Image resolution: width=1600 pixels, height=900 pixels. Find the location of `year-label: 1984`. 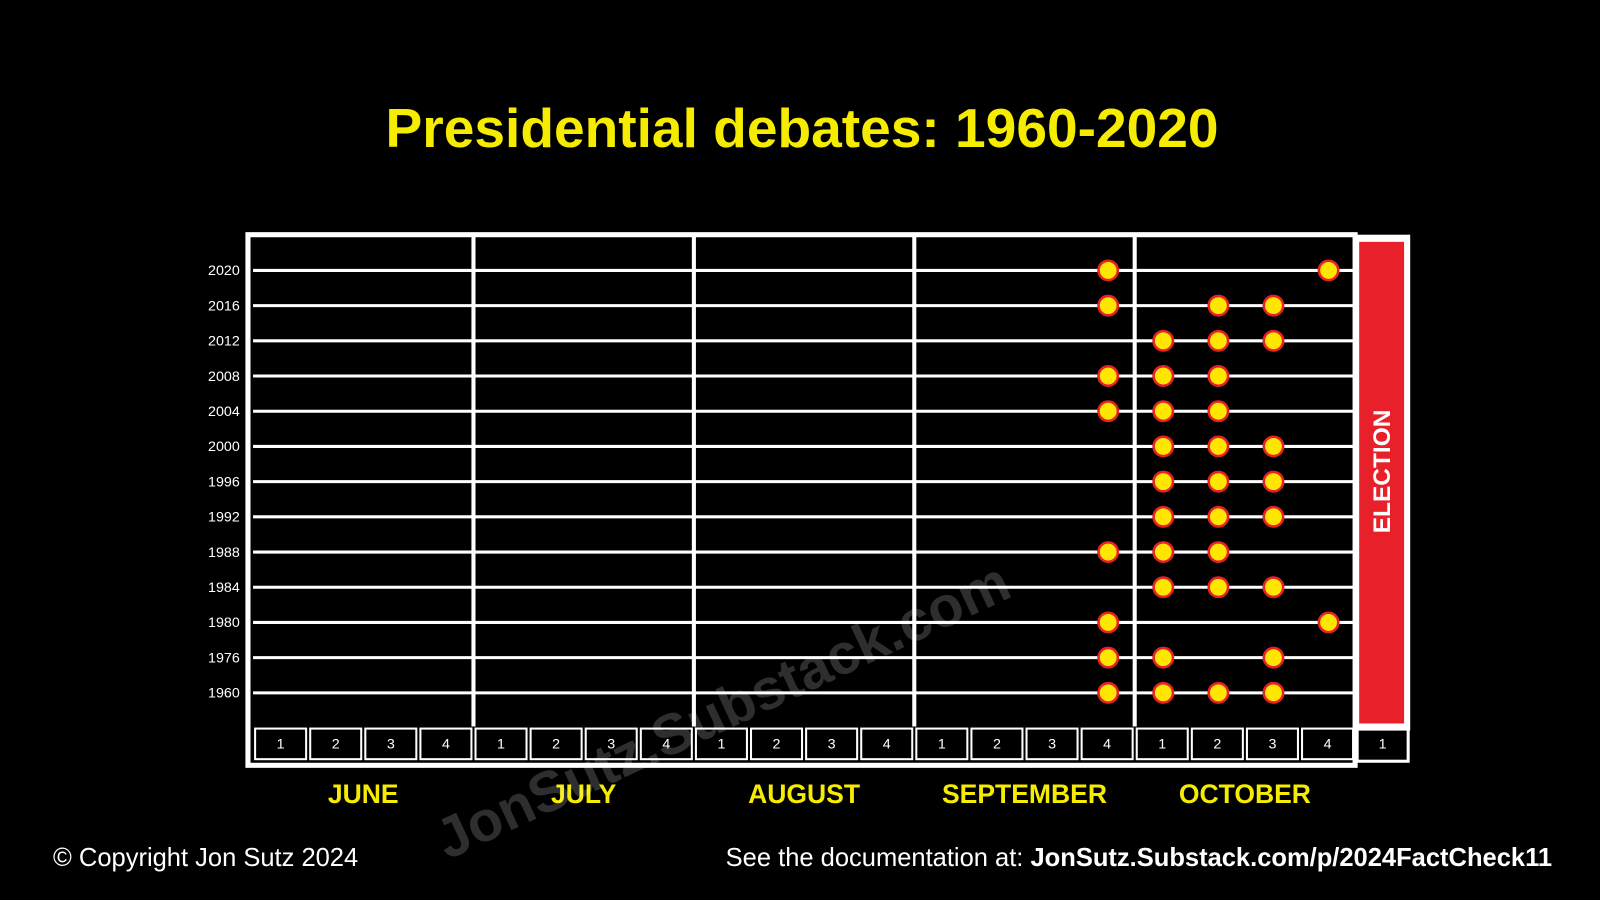

year-label: 1984 is located at coordinates (224, 588).